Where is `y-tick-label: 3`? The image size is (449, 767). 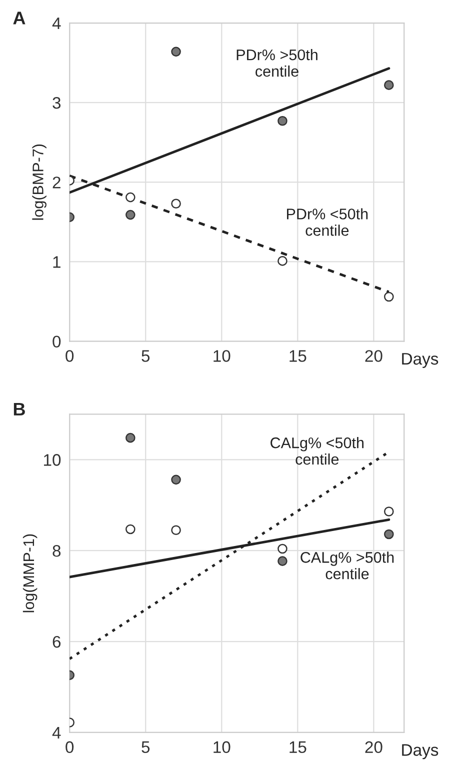
y-tick-label: 3 is located at coordinates (56, 102).